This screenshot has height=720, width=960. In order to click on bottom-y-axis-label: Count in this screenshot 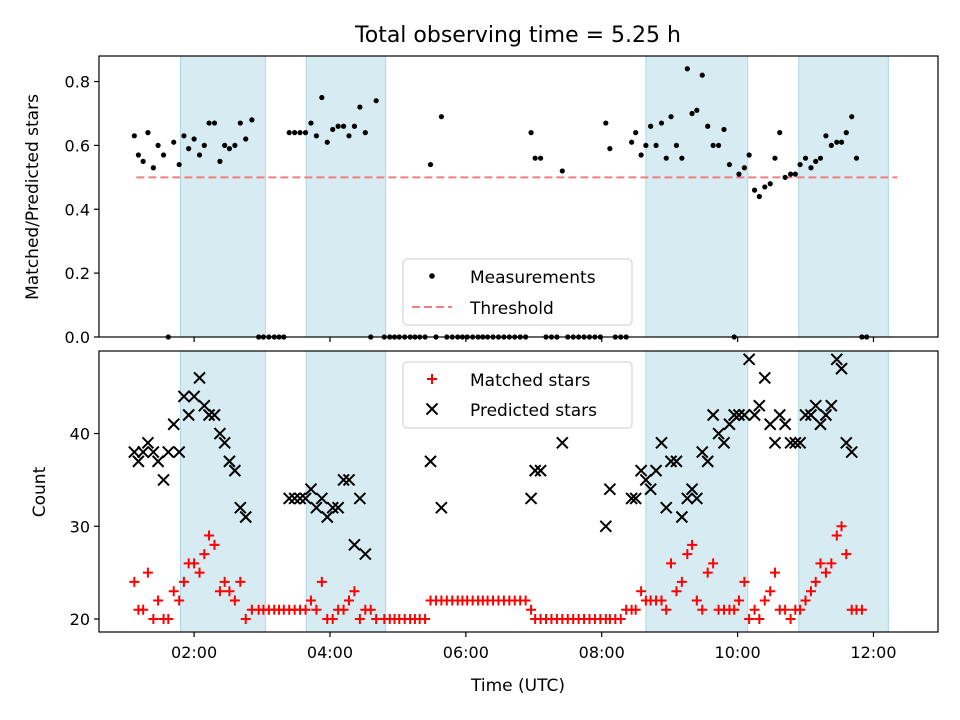, I will do `click(40, 491)`.